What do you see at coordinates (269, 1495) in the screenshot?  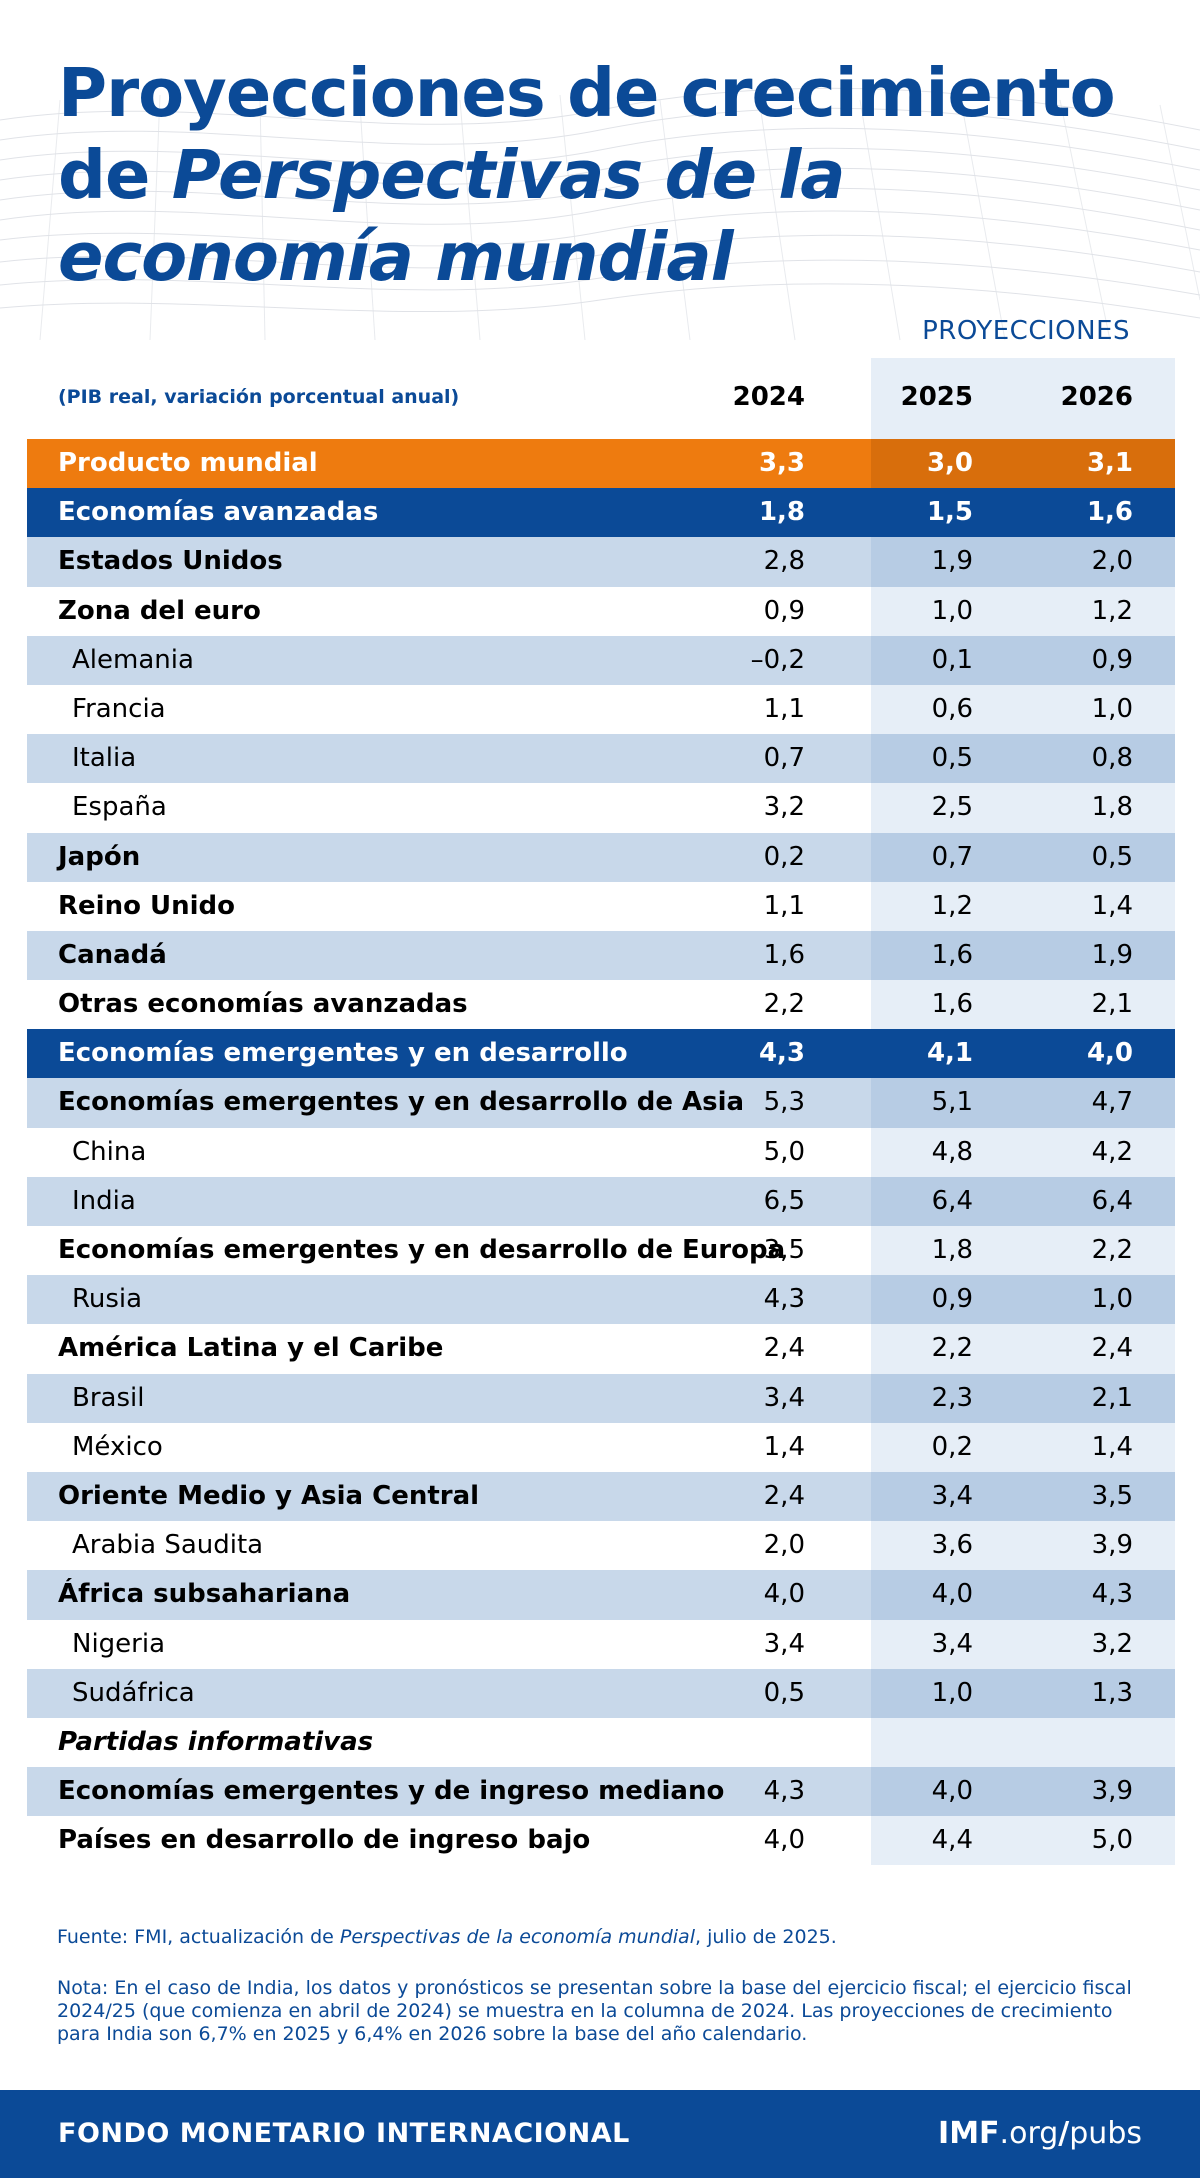 I see `row-label: Oriente Medio y Asia Central` at bounding box center [269, 1495].